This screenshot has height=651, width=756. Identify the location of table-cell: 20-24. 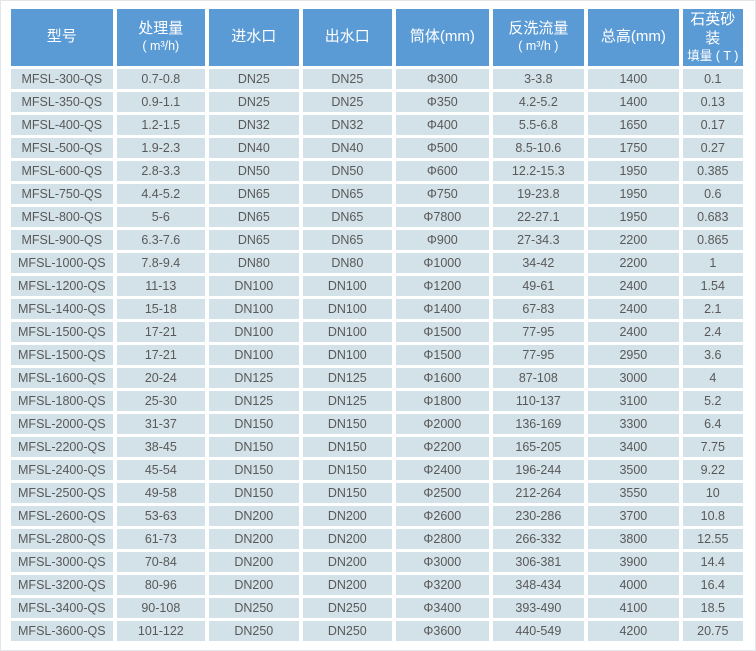
(161, 377).